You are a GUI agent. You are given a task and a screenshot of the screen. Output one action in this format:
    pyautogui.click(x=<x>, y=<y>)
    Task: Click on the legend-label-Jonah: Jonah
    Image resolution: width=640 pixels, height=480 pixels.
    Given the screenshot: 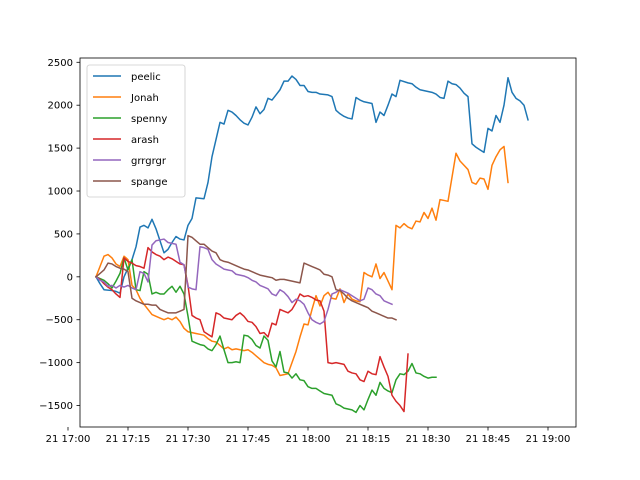 What is the action you would take?
    pyautogui.click(x=144, y=98)
    